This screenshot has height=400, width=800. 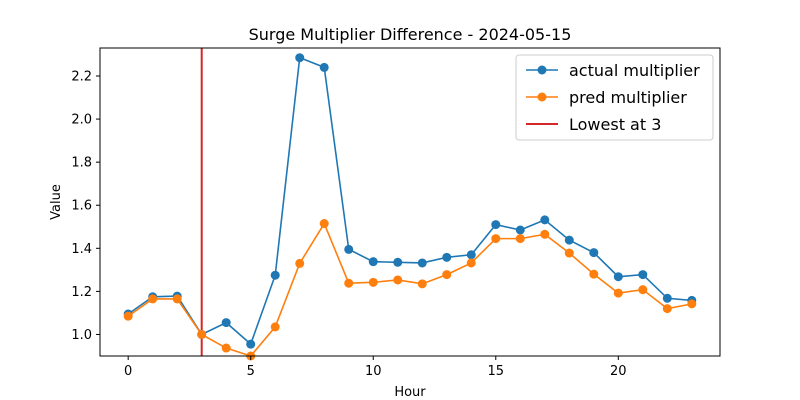 What do you see at coordinates (251, 371) in the screenshot?
I see `x-tick-label: 5` at bounding box center [251, 371].